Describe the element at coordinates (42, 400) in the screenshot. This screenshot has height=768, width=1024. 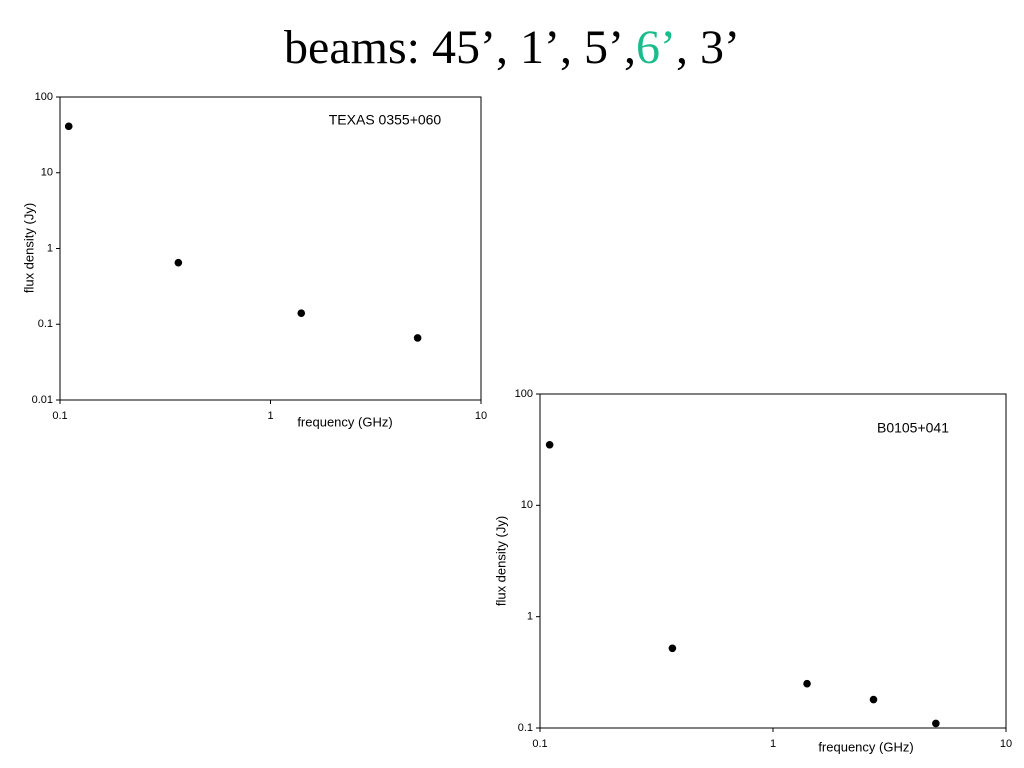
I see `y-tick-label: 0.01` at that location.